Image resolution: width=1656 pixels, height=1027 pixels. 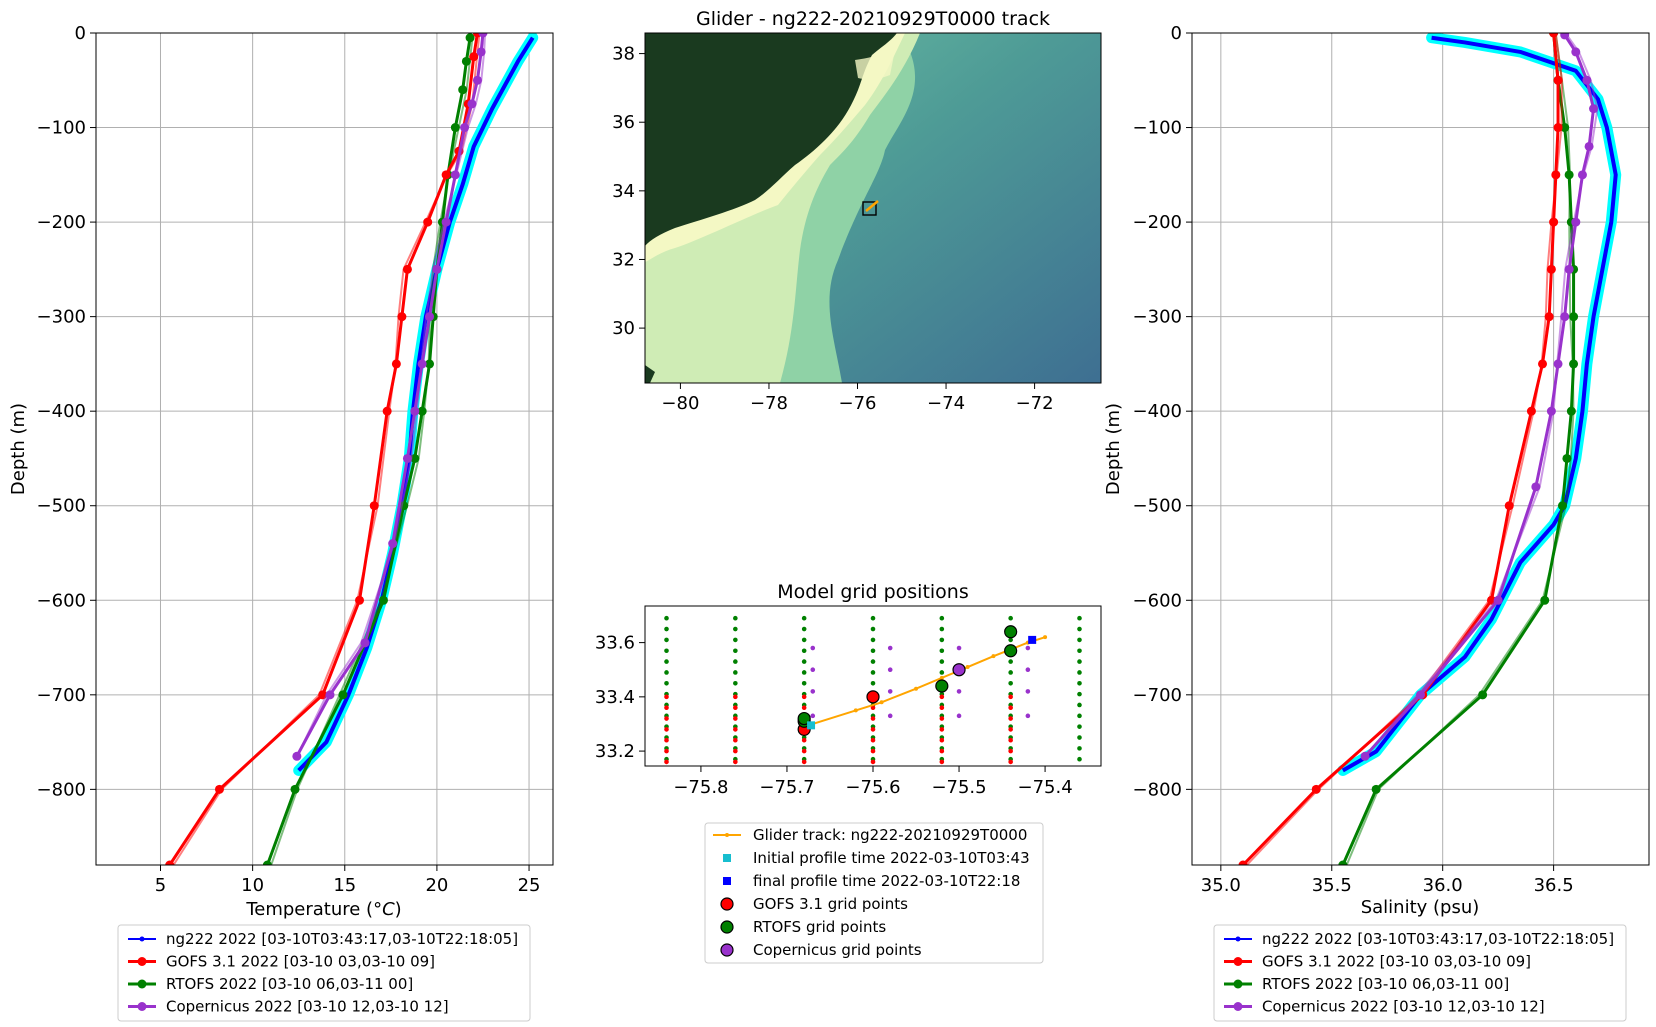 What do you see at coordinates (771, 139) in the screenshot?
I see `map-land` at bounding box center [771, 139].